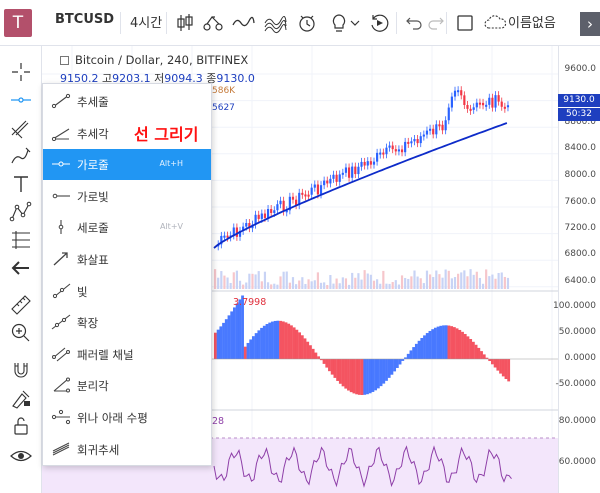 This screenshot has width=600, height=493. Describe the element at coordinates (362, 466) in the screenshot. I see `rsi-line` at that location.